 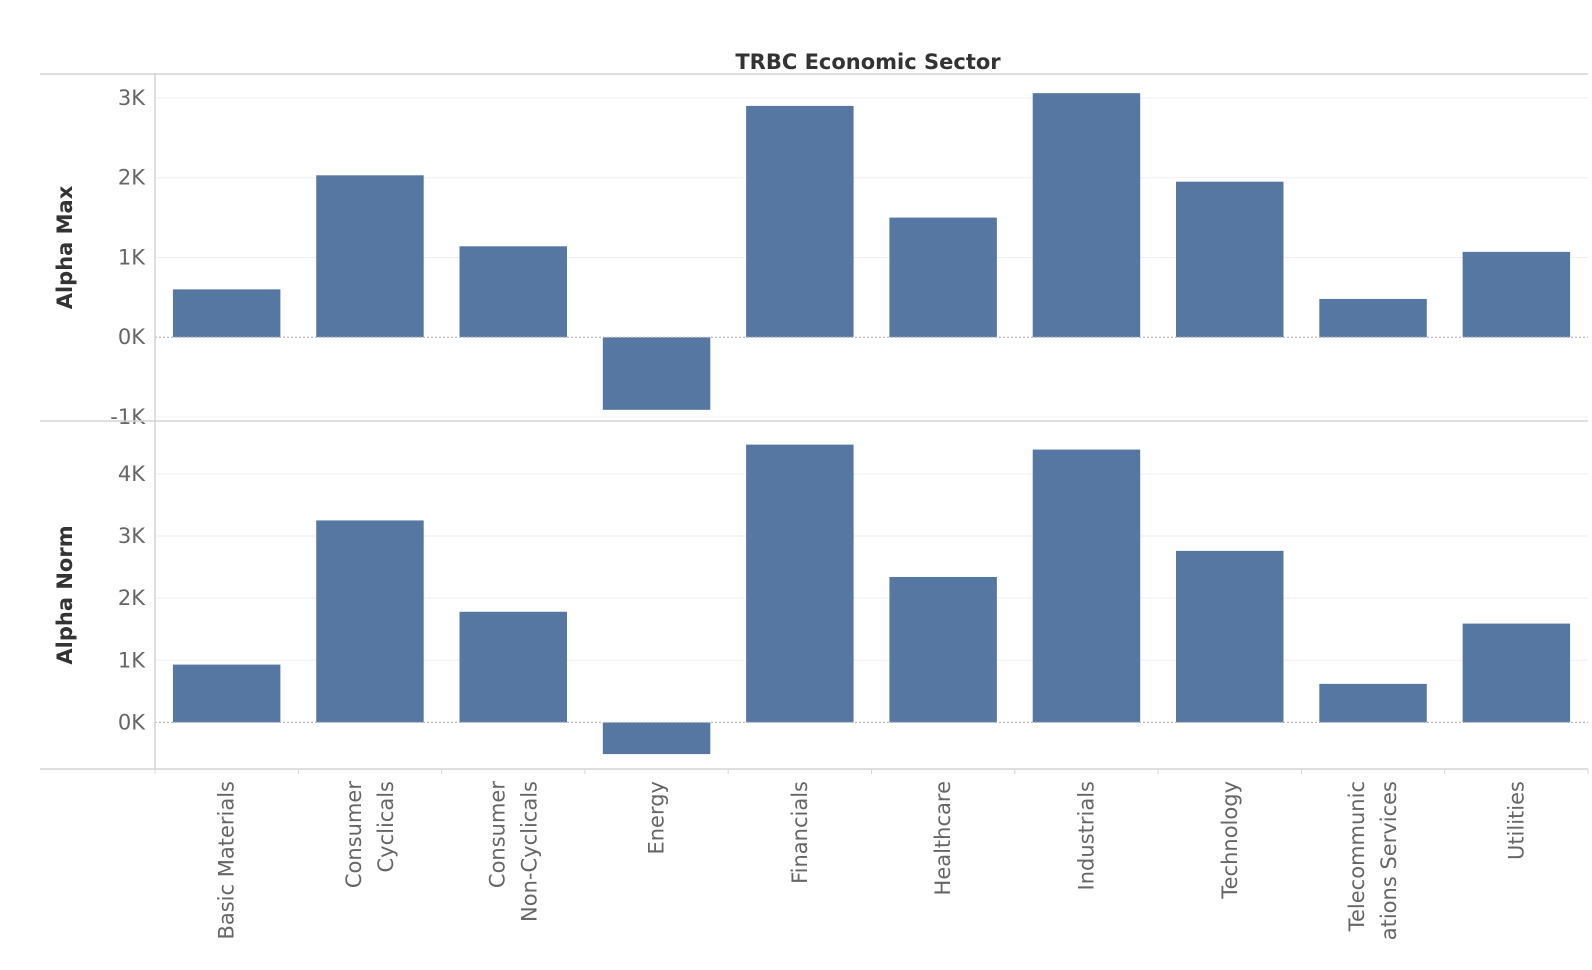 I want to click on x-category-label-line: Healthcare, so click(x=943, y=838).